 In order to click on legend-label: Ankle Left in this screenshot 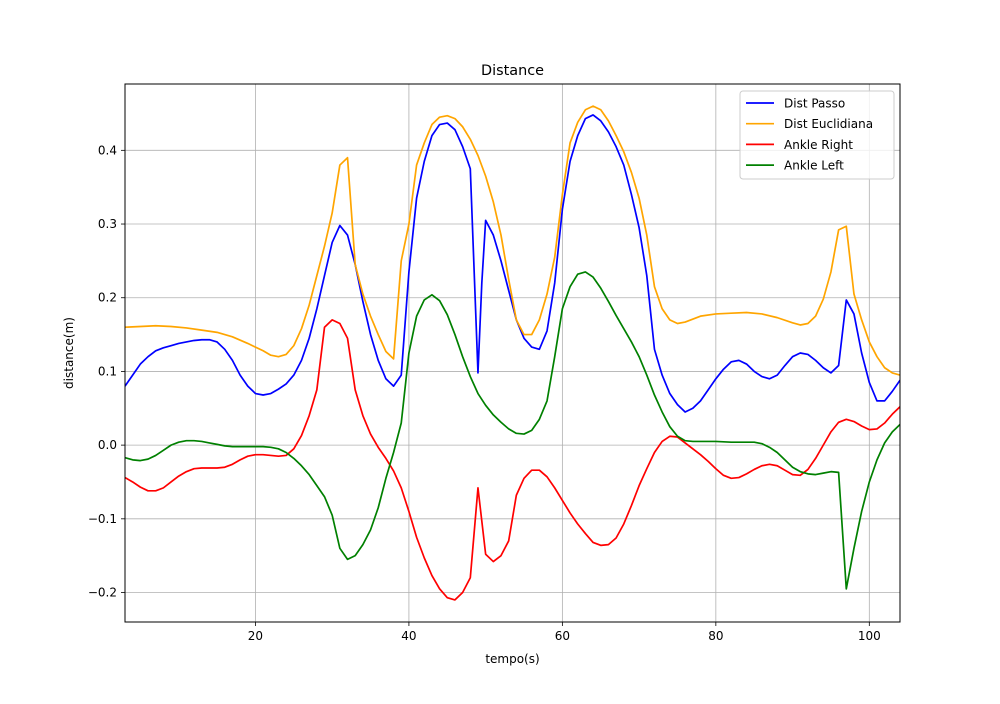, I will do `click(814, 166)`.